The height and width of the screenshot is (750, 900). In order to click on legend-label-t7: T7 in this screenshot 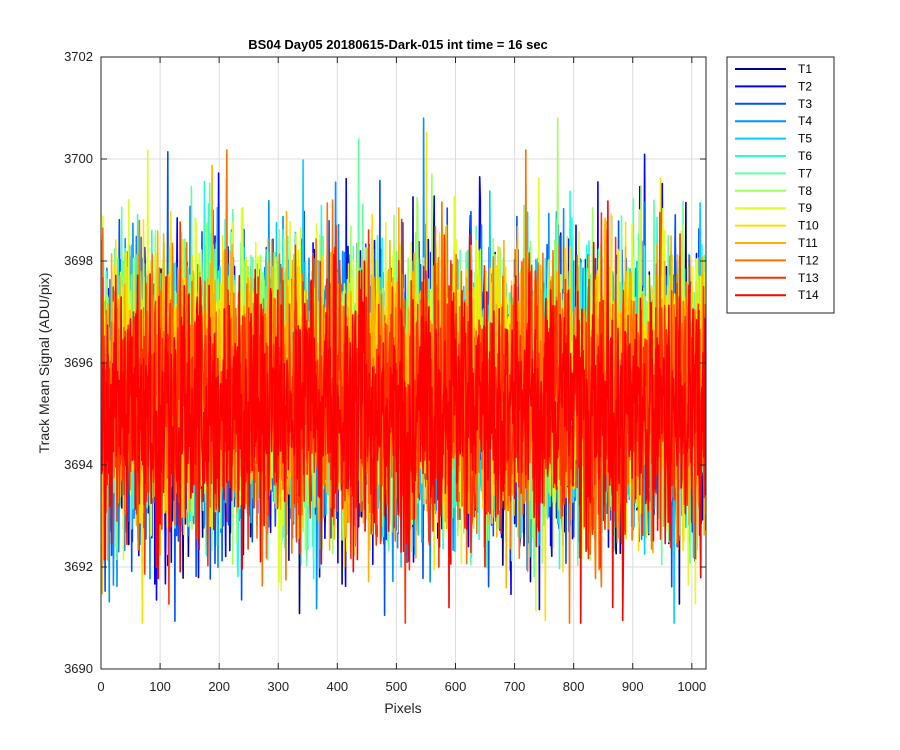, I will do `click(805, 173)`.